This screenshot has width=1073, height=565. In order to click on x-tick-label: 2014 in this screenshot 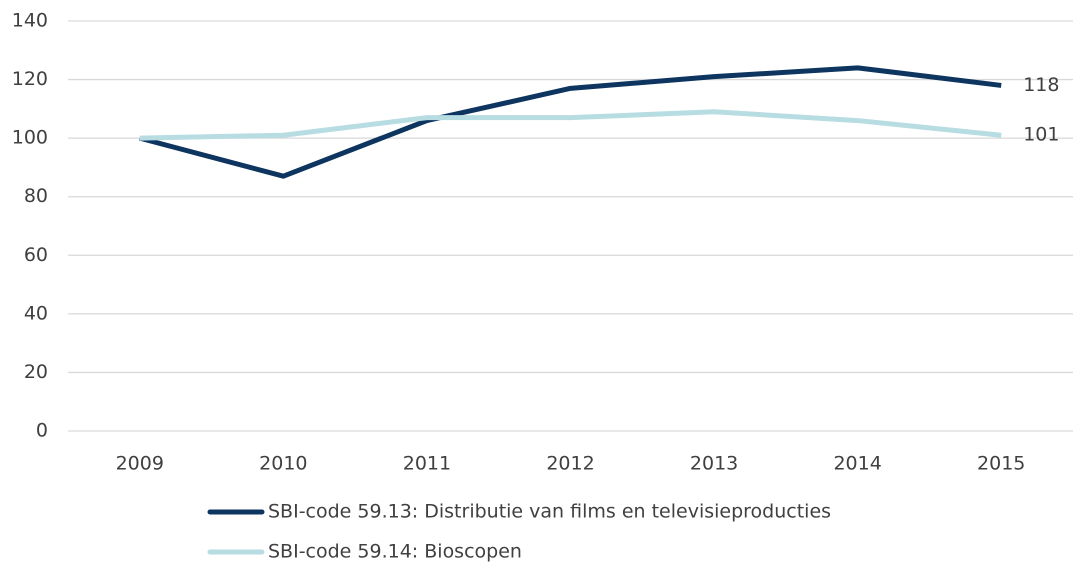, I will do `click(857, 464)`.